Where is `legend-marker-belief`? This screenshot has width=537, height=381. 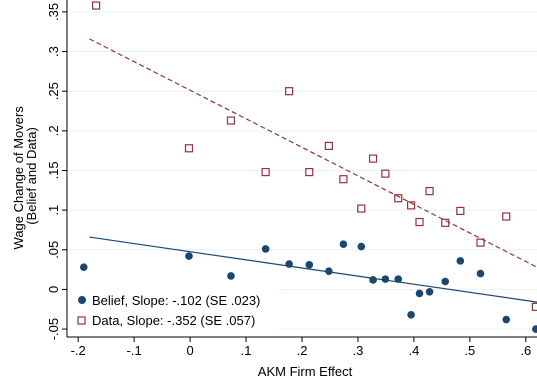
legend-marker-belief is located at coordinates (82, 300).